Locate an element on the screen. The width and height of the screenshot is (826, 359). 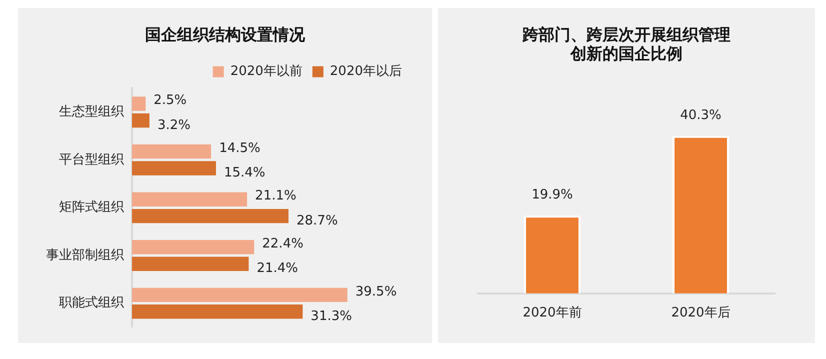
x-tick-label: 2020年后 is located at coordinates (700, 313).